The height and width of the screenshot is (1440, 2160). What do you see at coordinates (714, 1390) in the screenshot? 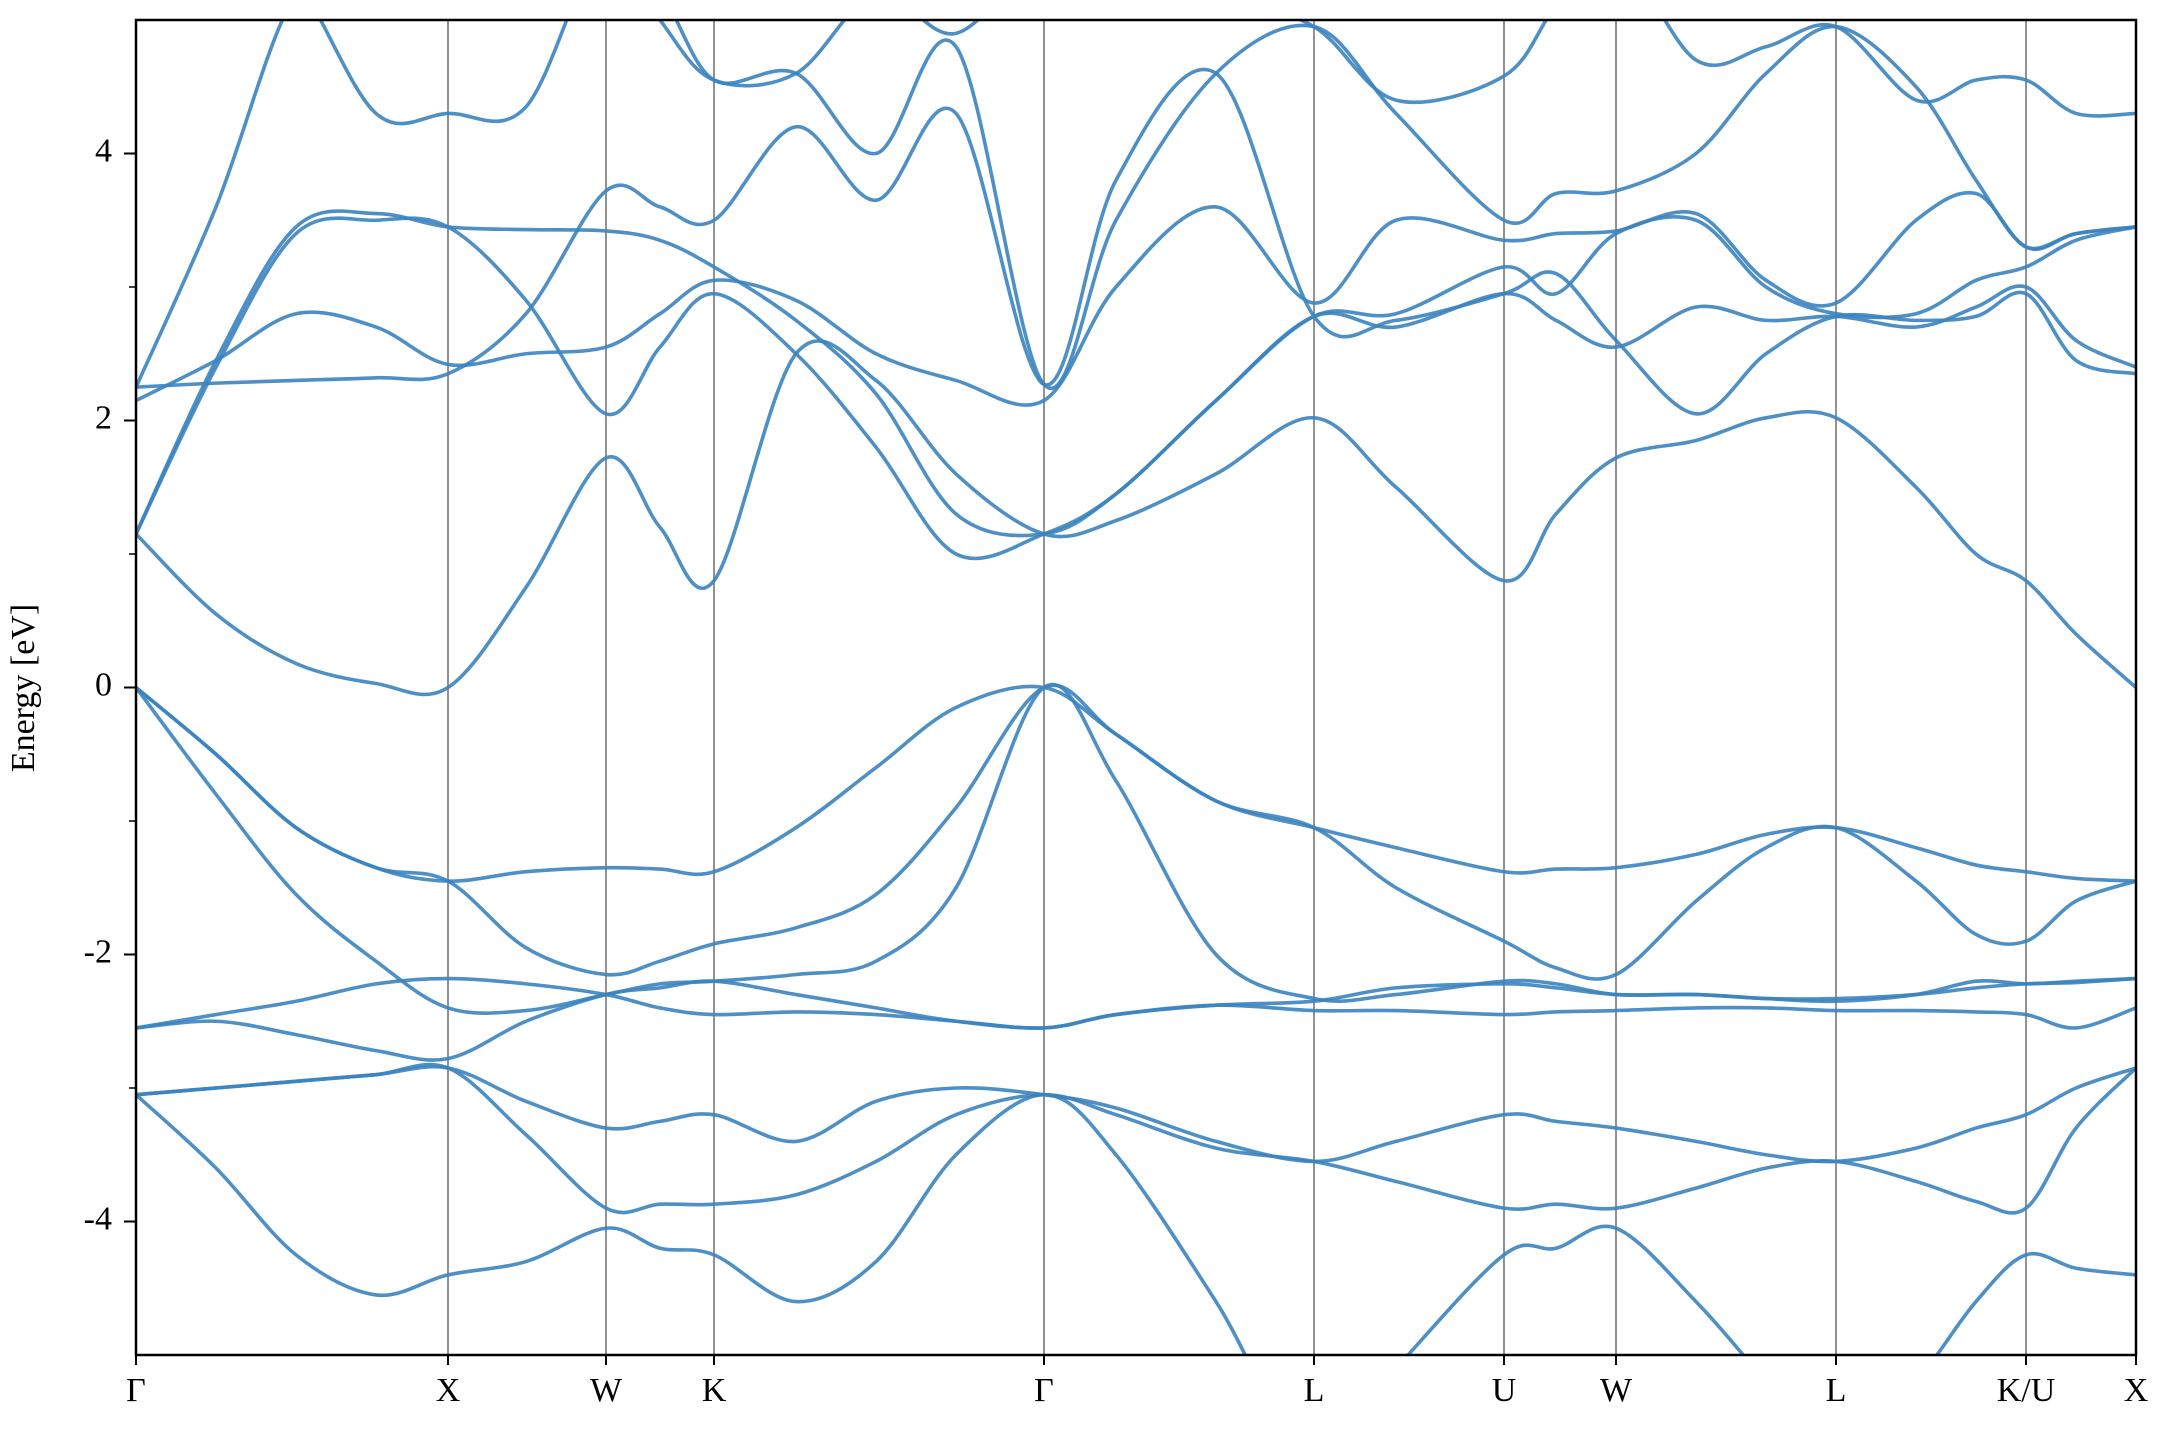
I see `x-tick-label: K` at bounding box center [714, 1390].